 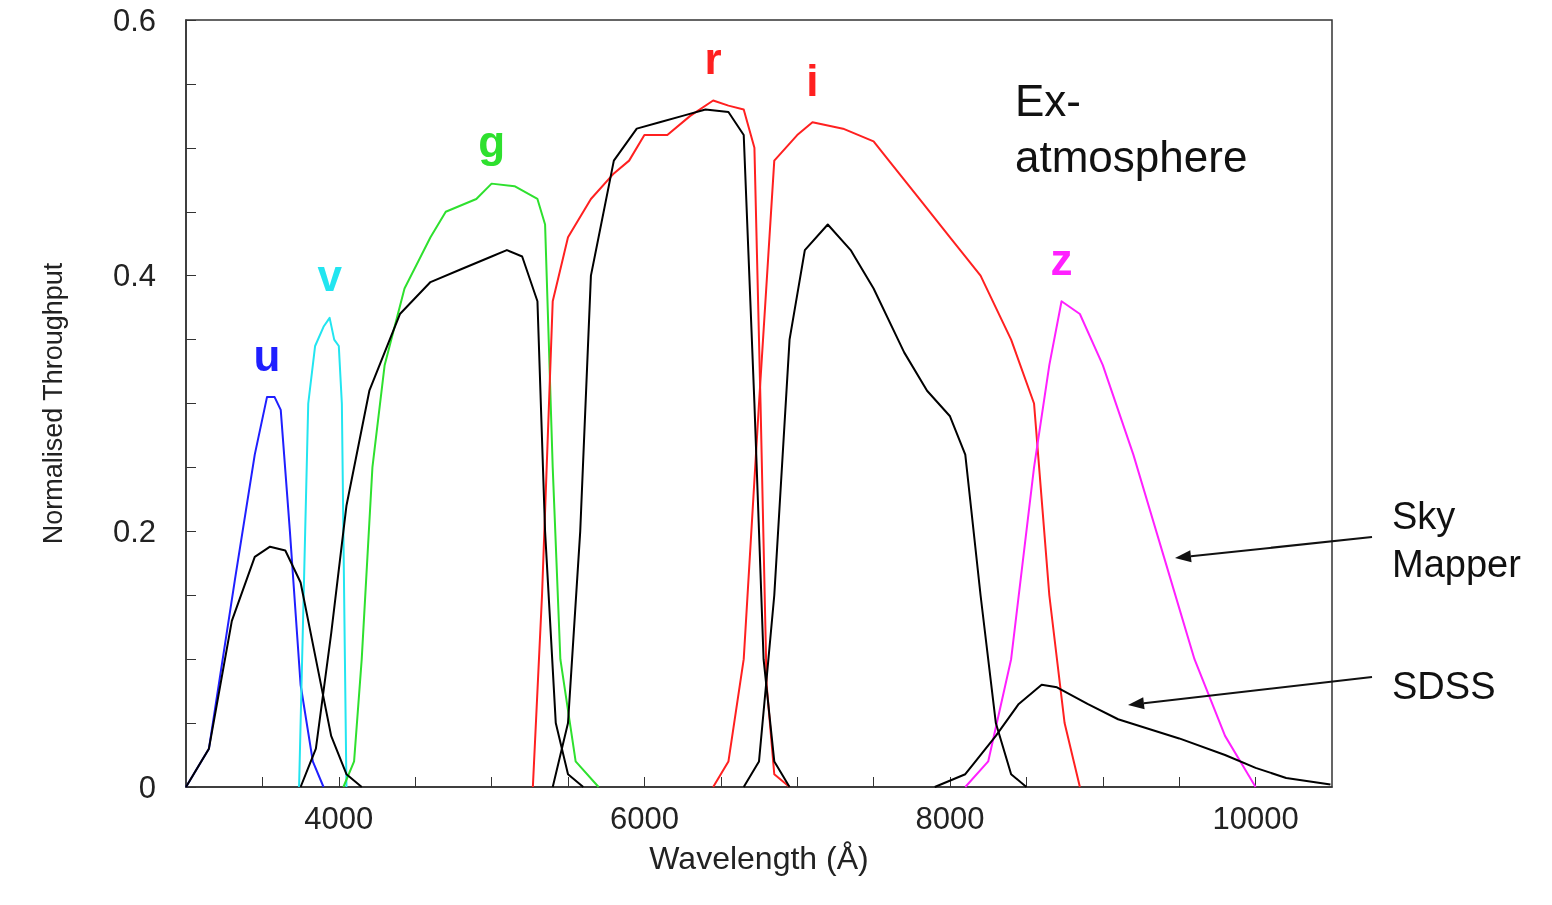 What do you see at coordinates (52, 403) in the screenshot?
I see `y-axis-title: Normalised Throughput` at bounding box center [52, 403].